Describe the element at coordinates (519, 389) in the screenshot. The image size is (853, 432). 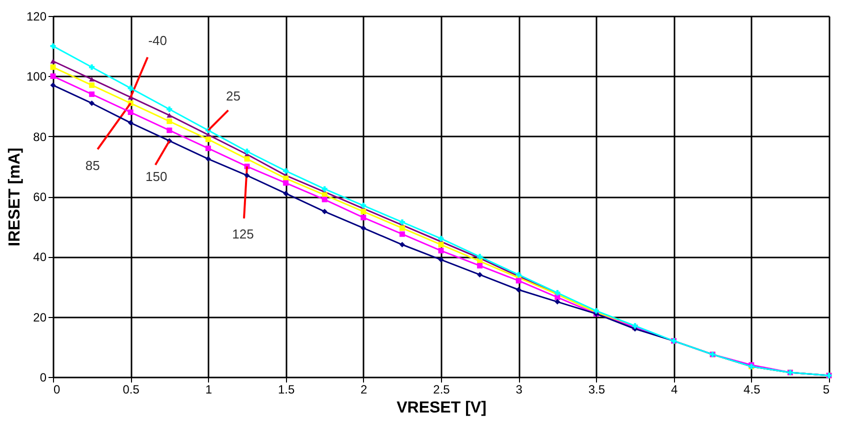
I see `x-tick-label: 3` at that location.